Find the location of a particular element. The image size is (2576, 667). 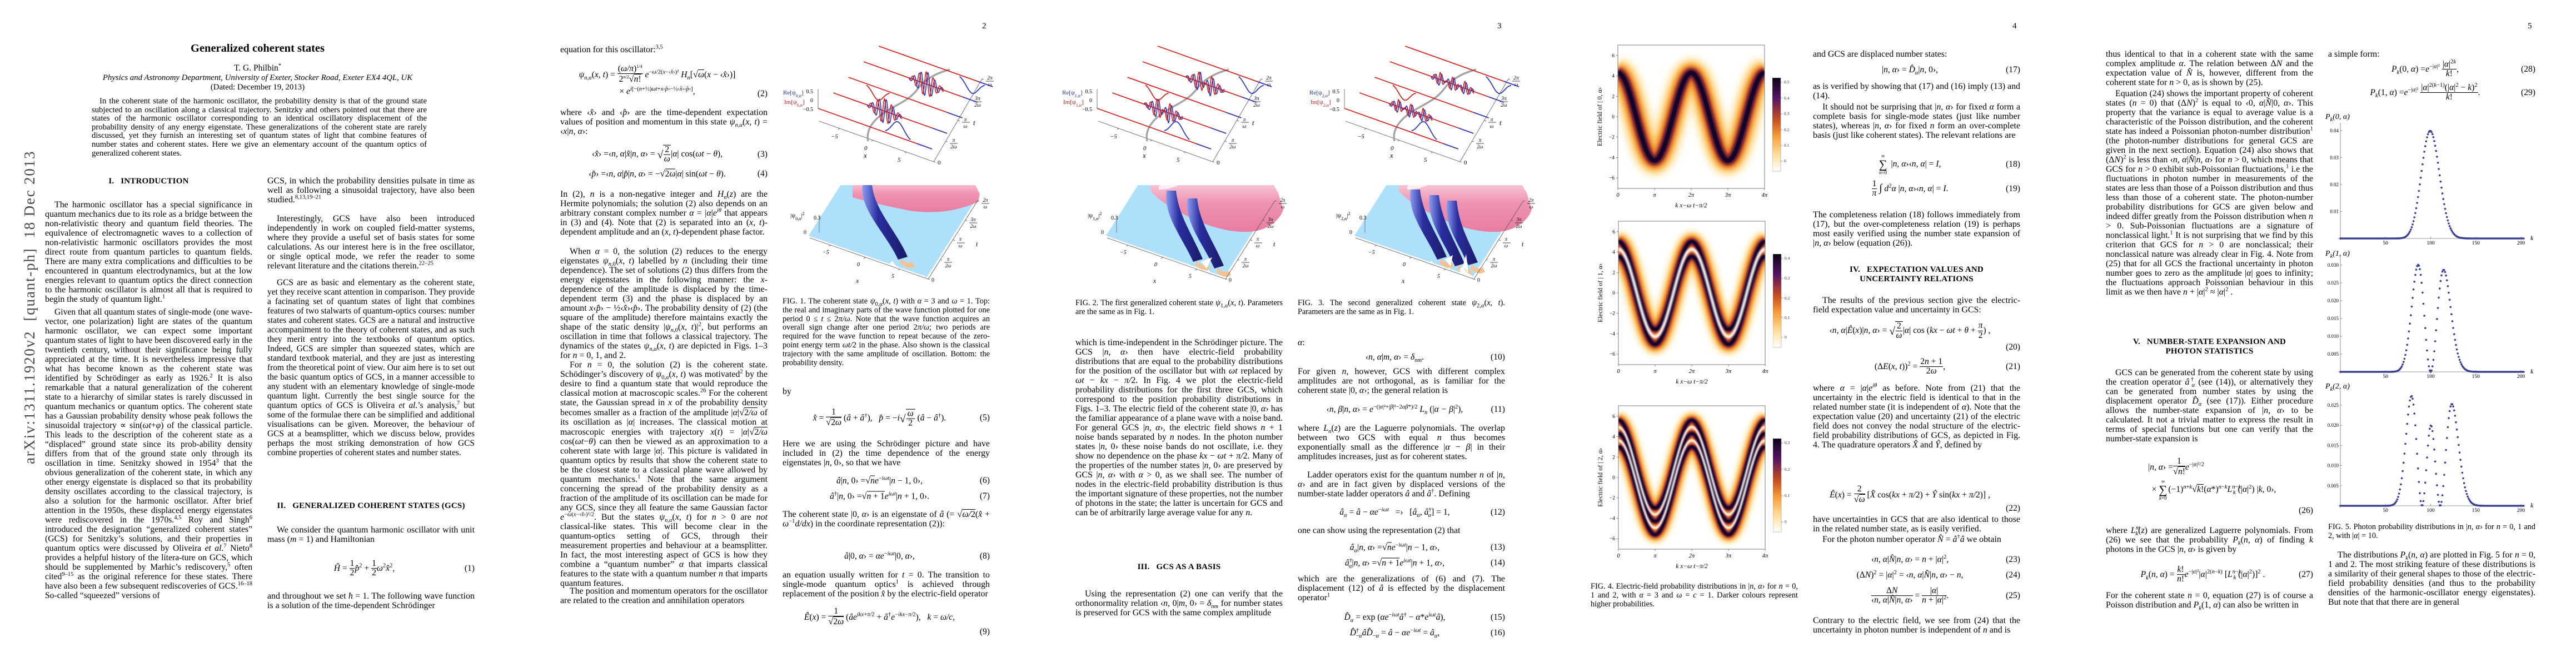

svg-text: 0.03 is located at coordinates (2334, 158).